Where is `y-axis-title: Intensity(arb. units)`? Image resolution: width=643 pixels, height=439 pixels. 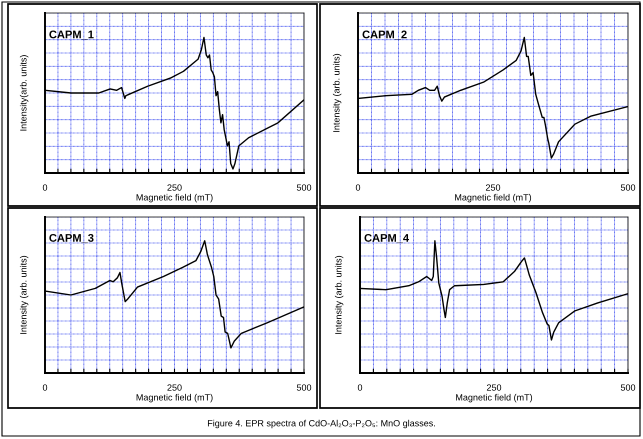 y-axis-title: Intensity(arb. units) is located at coordinates (24, 93).